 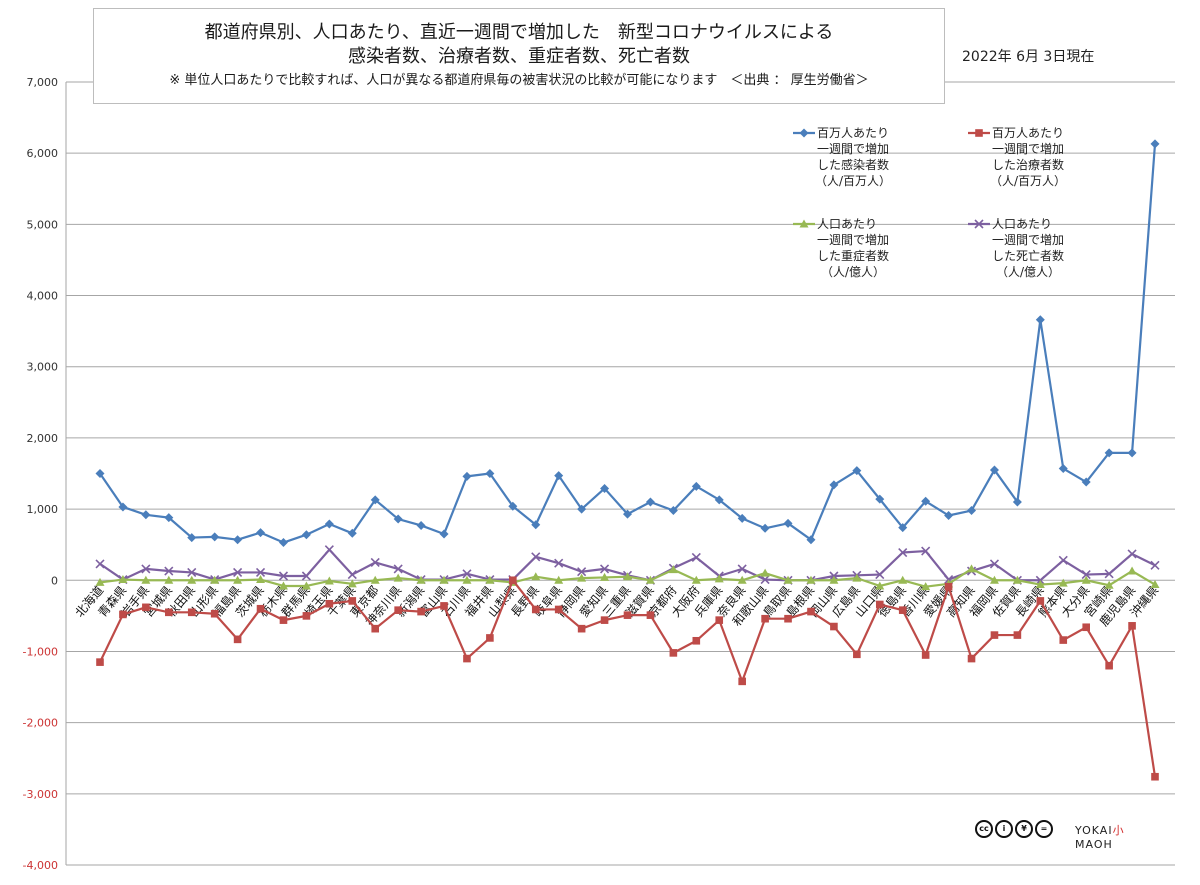 I want to click on chart-title-line2: 感染者数、治療者数、重症者数、死亡者数, so click(x=519, y=56).